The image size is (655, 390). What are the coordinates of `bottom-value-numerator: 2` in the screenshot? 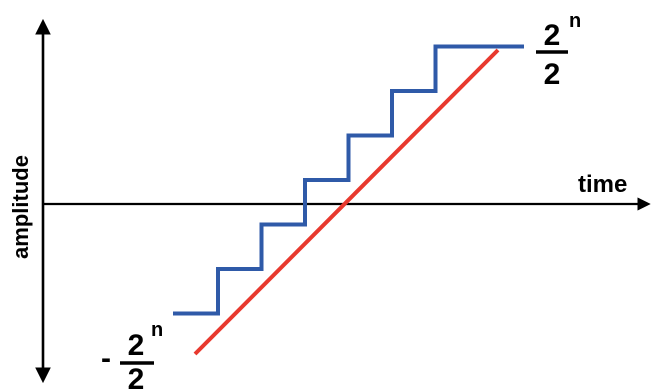 It's located at (136, 345).